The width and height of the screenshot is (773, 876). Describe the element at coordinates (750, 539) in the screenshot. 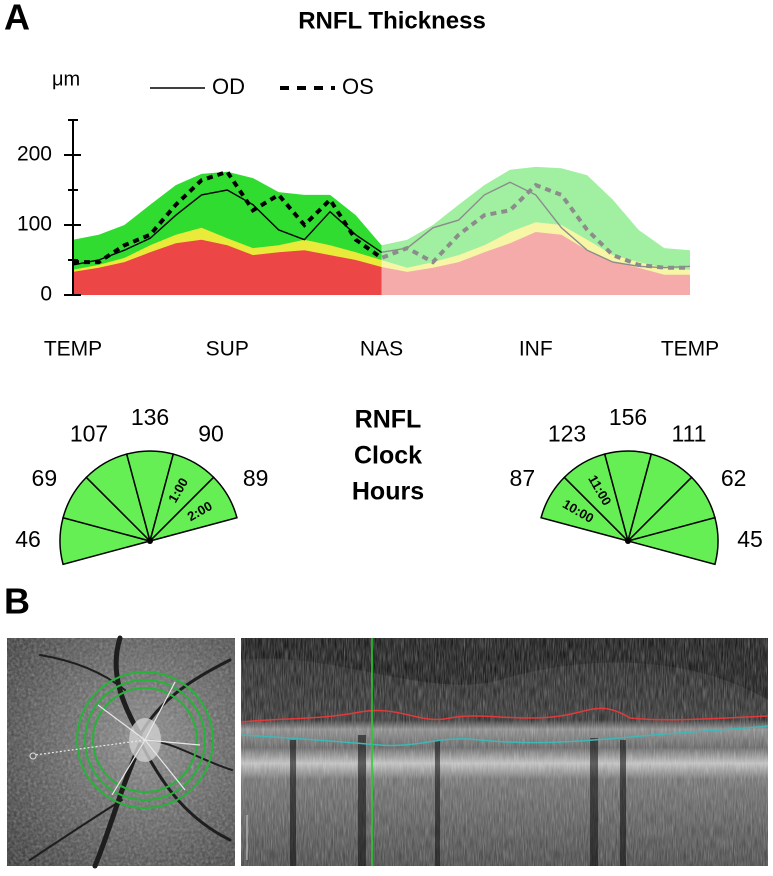

I see `clock-value: 45` at that location.